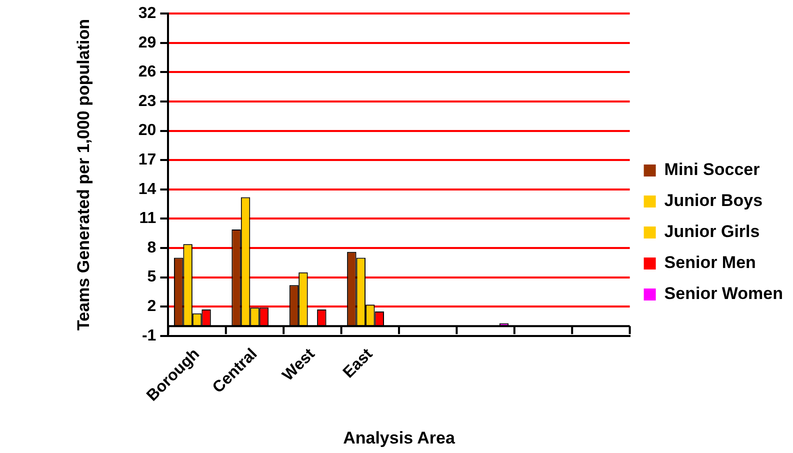 This screenshot has height=453, width=793. I want to click on legend-label: Senior Women, so click(723, 294).